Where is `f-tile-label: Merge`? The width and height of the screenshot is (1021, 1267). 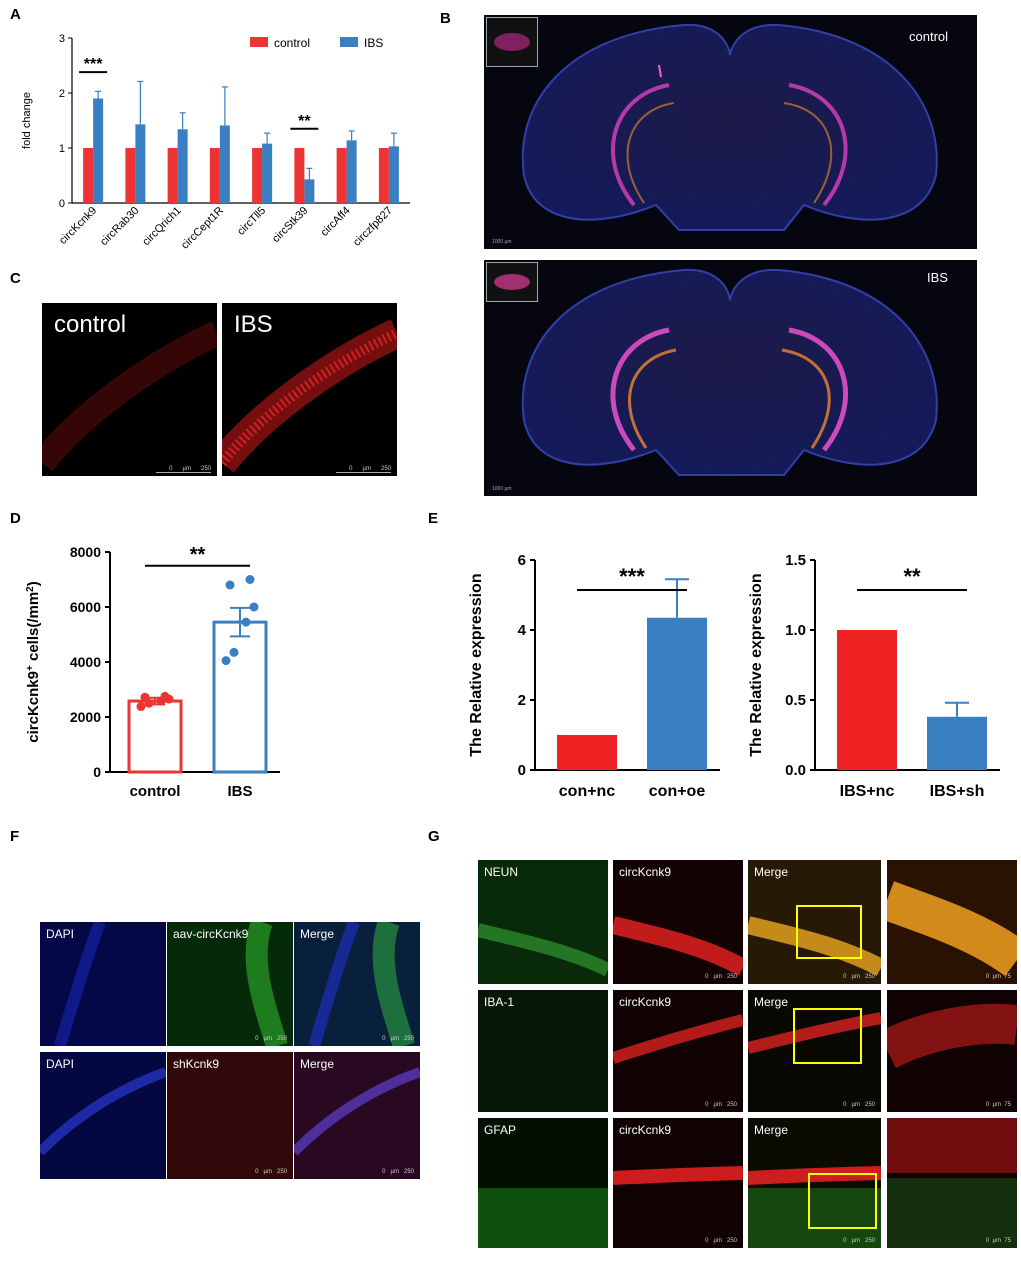
f-tile-label: Merge is located at coordinates (317, 1064).